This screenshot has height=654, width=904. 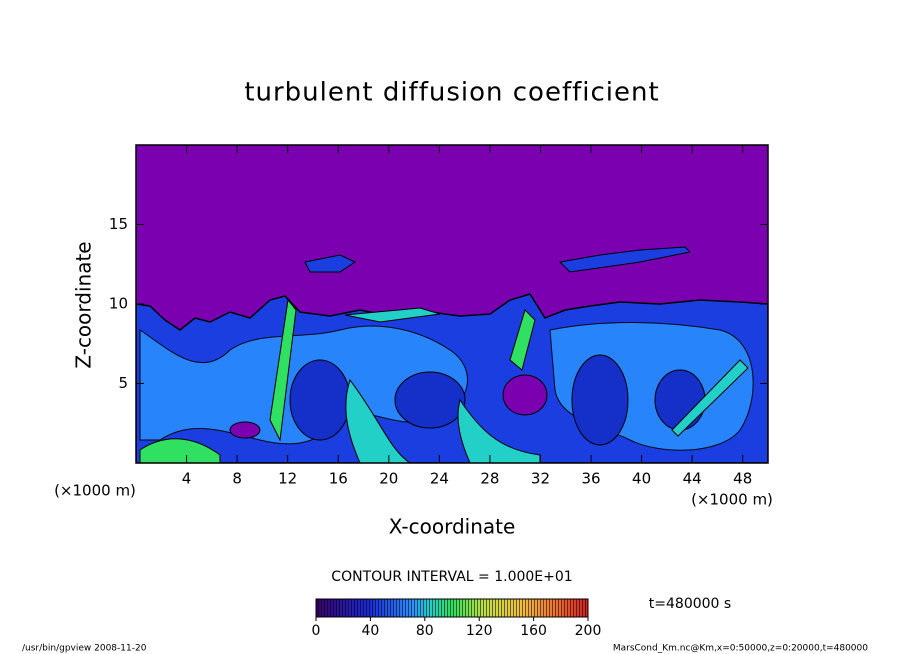 What do you see at coordinates (452, 527) in the screenshot?
I see `x-axis-label: X-coordinate` at bounding box center [452, 527].